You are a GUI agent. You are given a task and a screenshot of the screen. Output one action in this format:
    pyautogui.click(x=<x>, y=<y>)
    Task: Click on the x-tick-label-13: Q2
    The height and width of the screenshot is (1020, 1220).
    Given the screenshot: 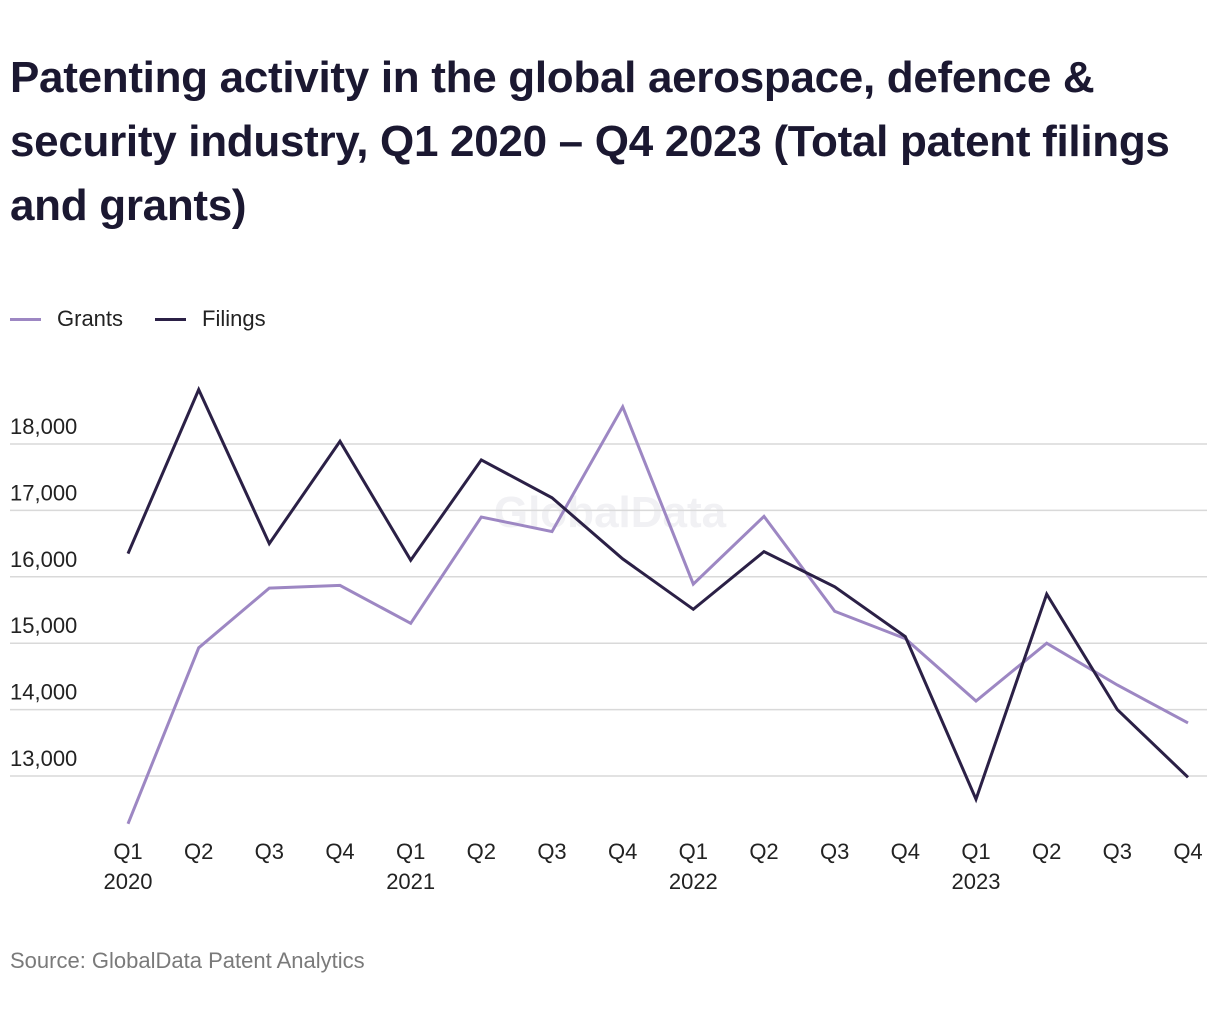 What is the action you would take?
    pyautogui.click(x=1046, y=851)
    